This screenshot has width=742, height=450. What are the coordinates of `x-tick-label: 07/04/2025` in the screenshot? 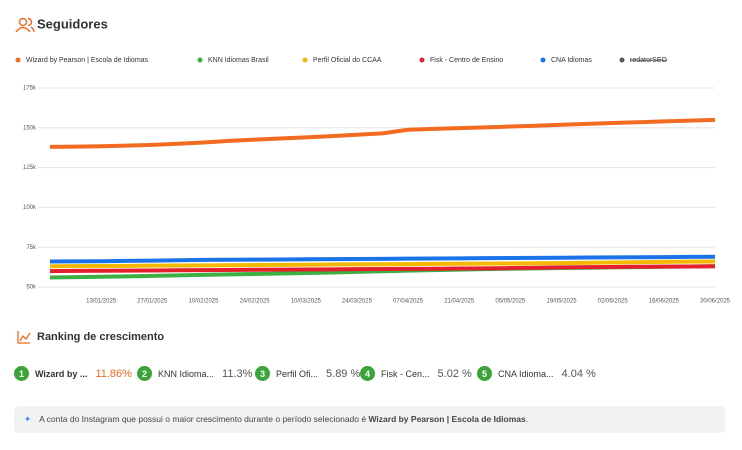 It's located at (408, 302).